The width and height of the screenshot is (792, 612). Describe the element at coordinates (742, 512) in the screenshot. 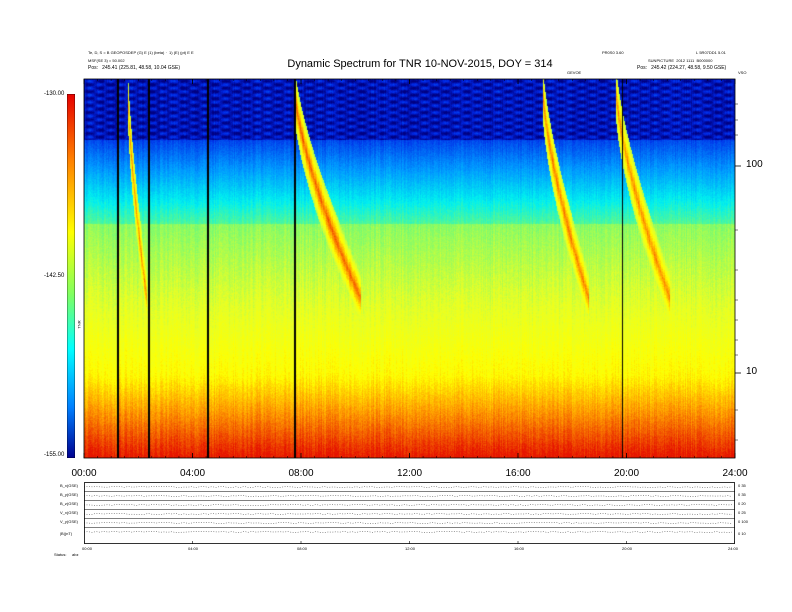

I see `panel-row-scale: 0 25` at that location.